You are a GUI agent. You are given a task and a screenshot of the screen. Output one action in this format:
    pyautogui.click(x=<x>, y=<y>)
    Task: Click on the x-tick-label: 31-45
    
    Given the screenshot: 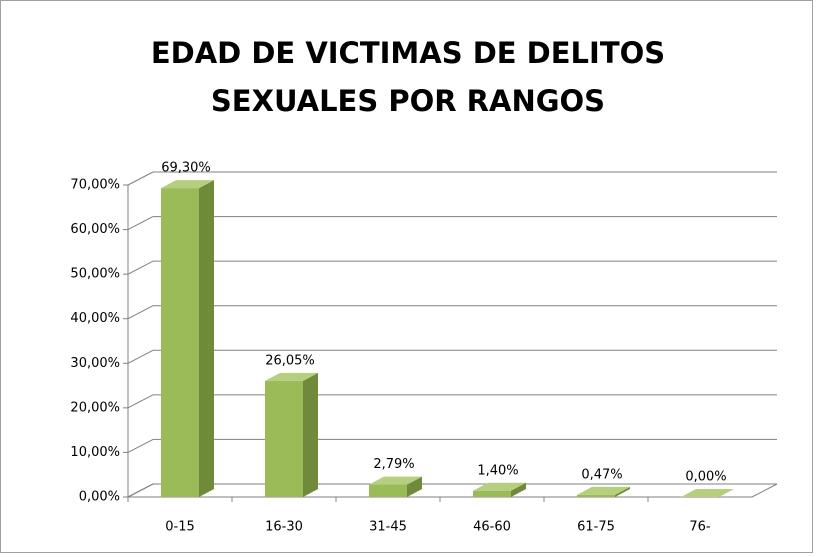 What is the action you would take?
    pyautogui.click(x=388, y=527)
    